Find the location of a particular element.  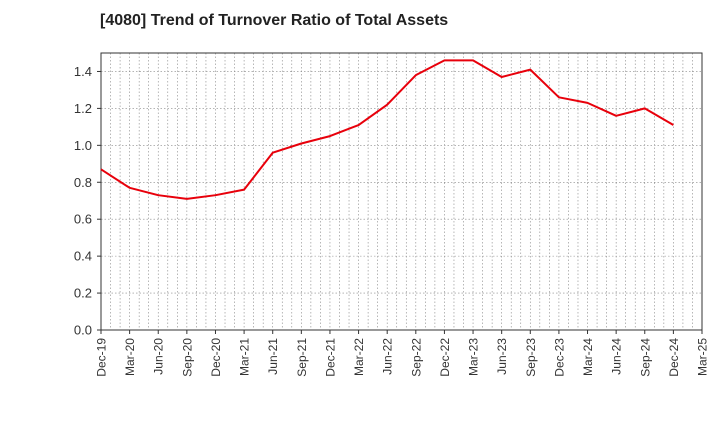

x-tick-label: Mar-20 is located at coordinates (130, 357).